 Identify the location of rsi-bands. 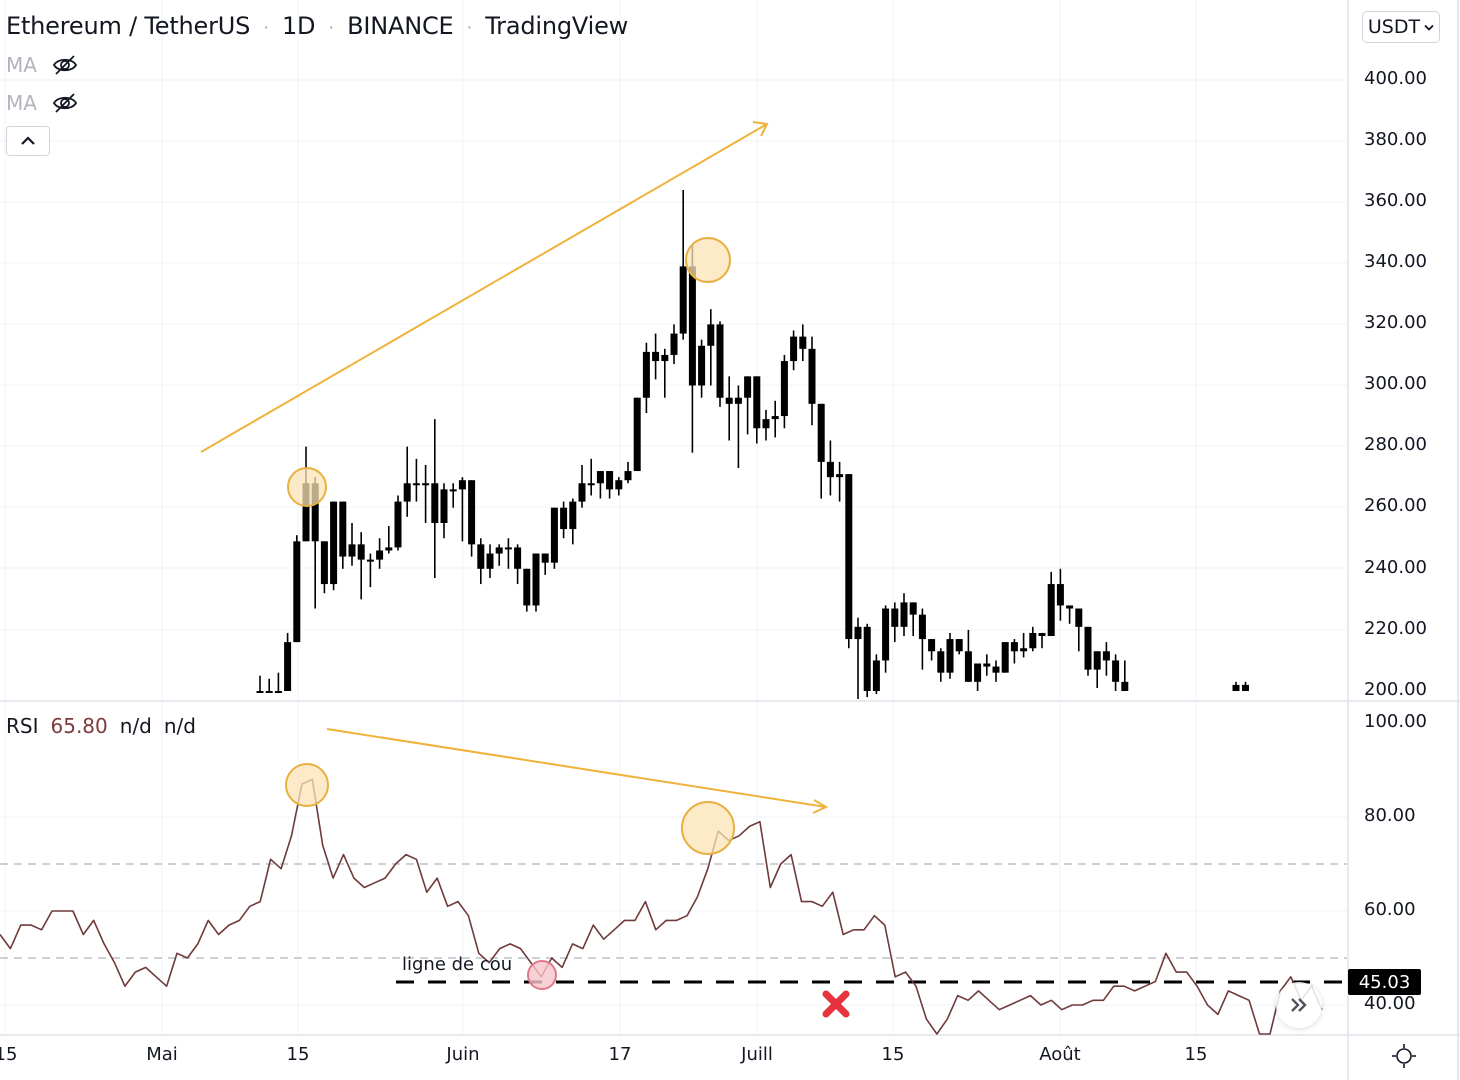
(673, 911).